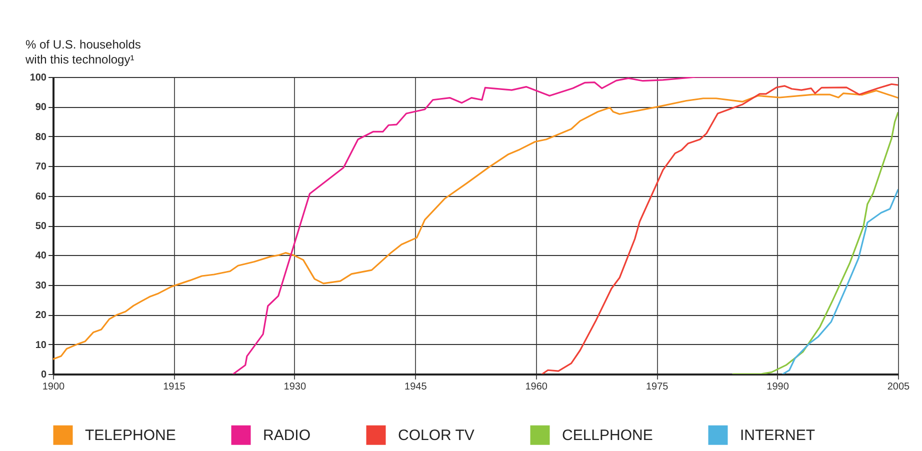 This screenshot has width=922, height=451. Describe the element at coordinates (287, 435) in the screenshot. I see `legend-label: RADIO` at that location.